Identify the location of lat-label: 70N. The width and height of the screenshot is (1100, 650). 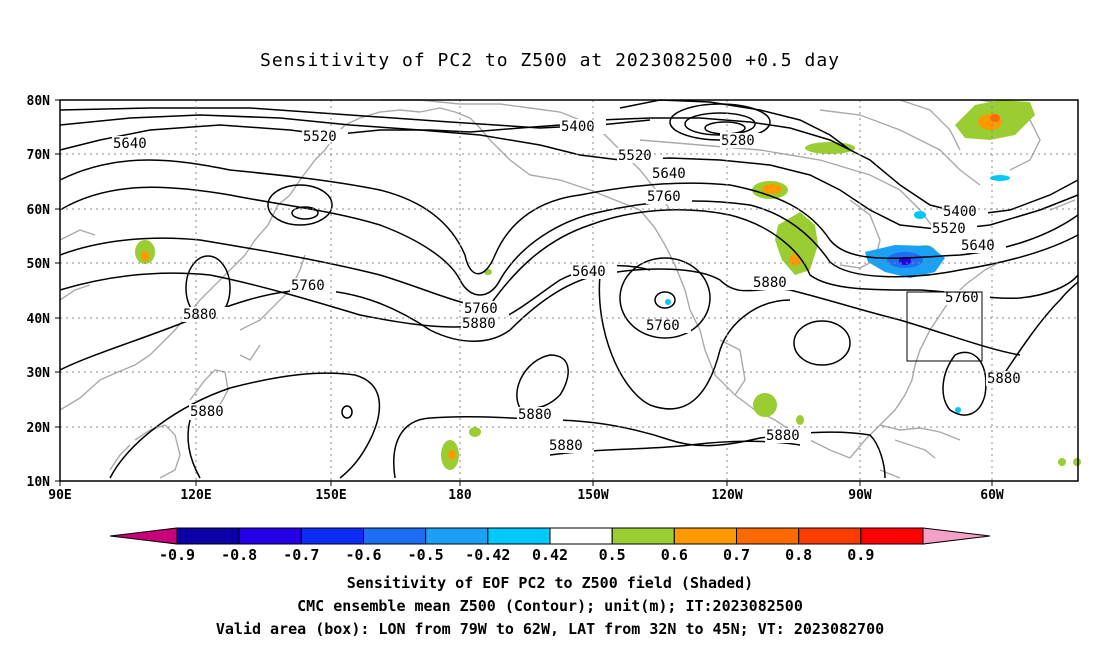
(39, 155).